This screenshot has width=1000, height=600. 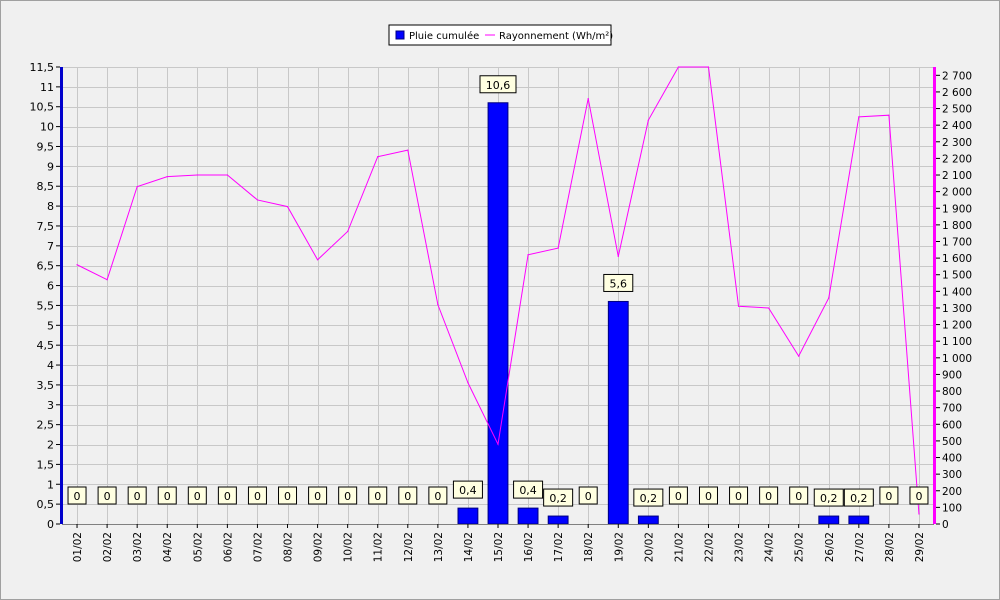 I want to click on bar-rain-20/02, so click(x=648, y=520).